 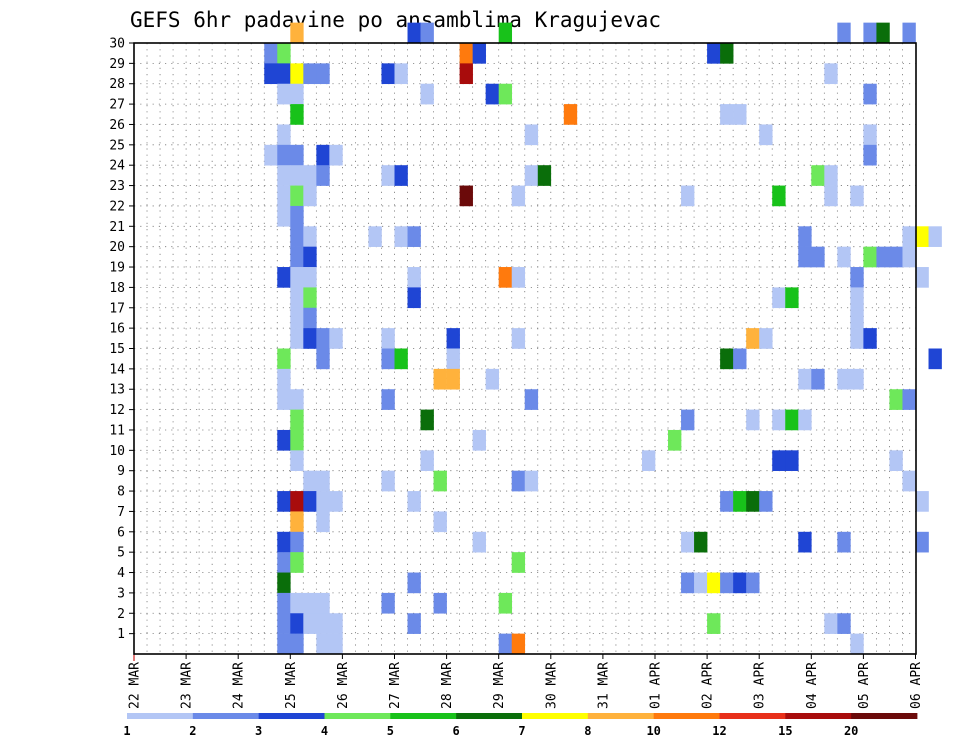 What do you see at coordinates (117, 145) in the screenshot?
I see `y-tick-label: 25` at bounding box center [117, 145].